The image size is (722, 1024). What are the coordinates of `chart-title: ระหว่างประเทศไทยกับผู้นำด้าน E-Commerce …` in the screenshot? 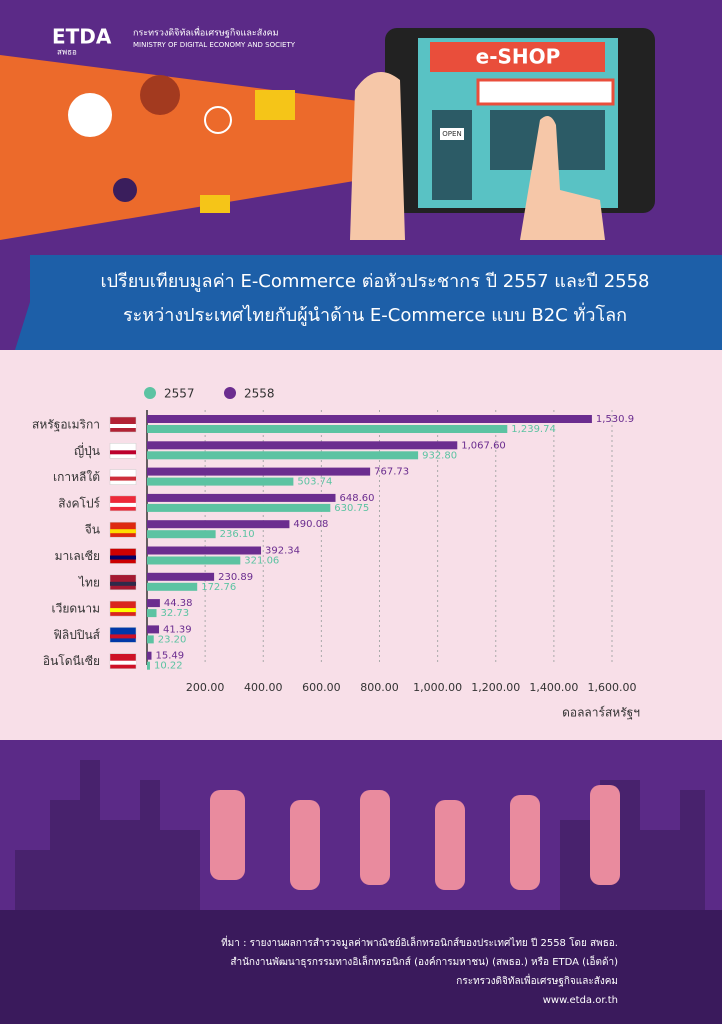 It's located at (375, 314).